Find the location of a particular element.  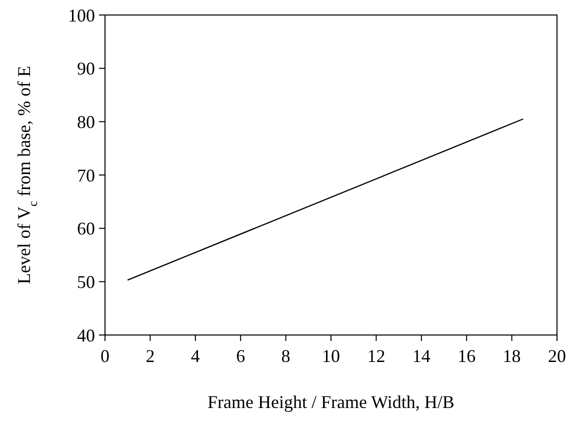

x-tick-label: 6 is located at coordinates (241, 356).